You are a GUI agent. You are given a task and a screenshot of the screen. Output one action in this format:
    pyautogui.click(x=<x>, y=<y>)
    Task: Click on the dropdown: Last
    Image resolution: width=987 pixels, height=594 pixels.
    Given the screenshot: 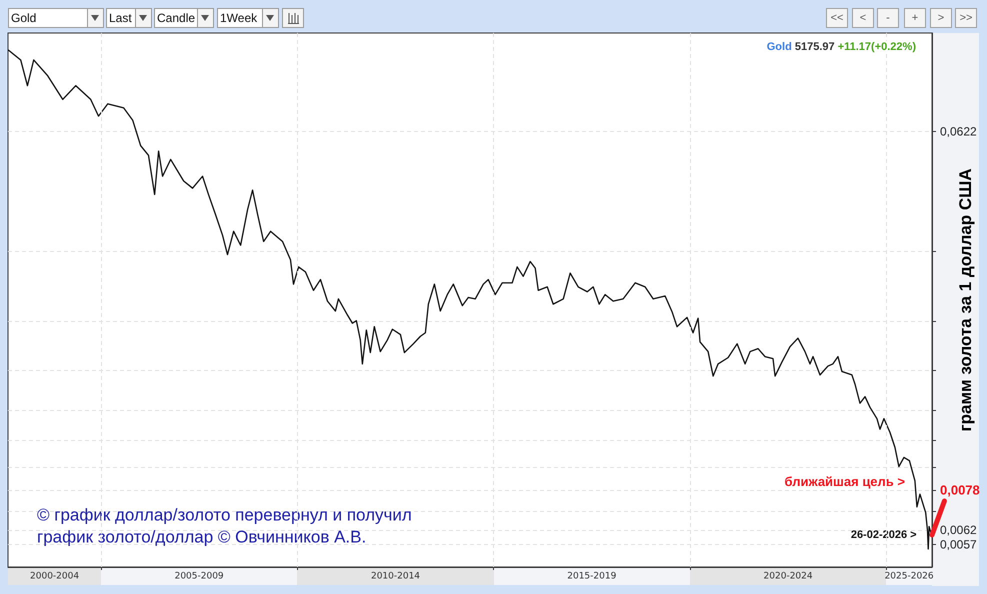 What is the action you would take?
    pyautogui.click(x=129, y=18)
    